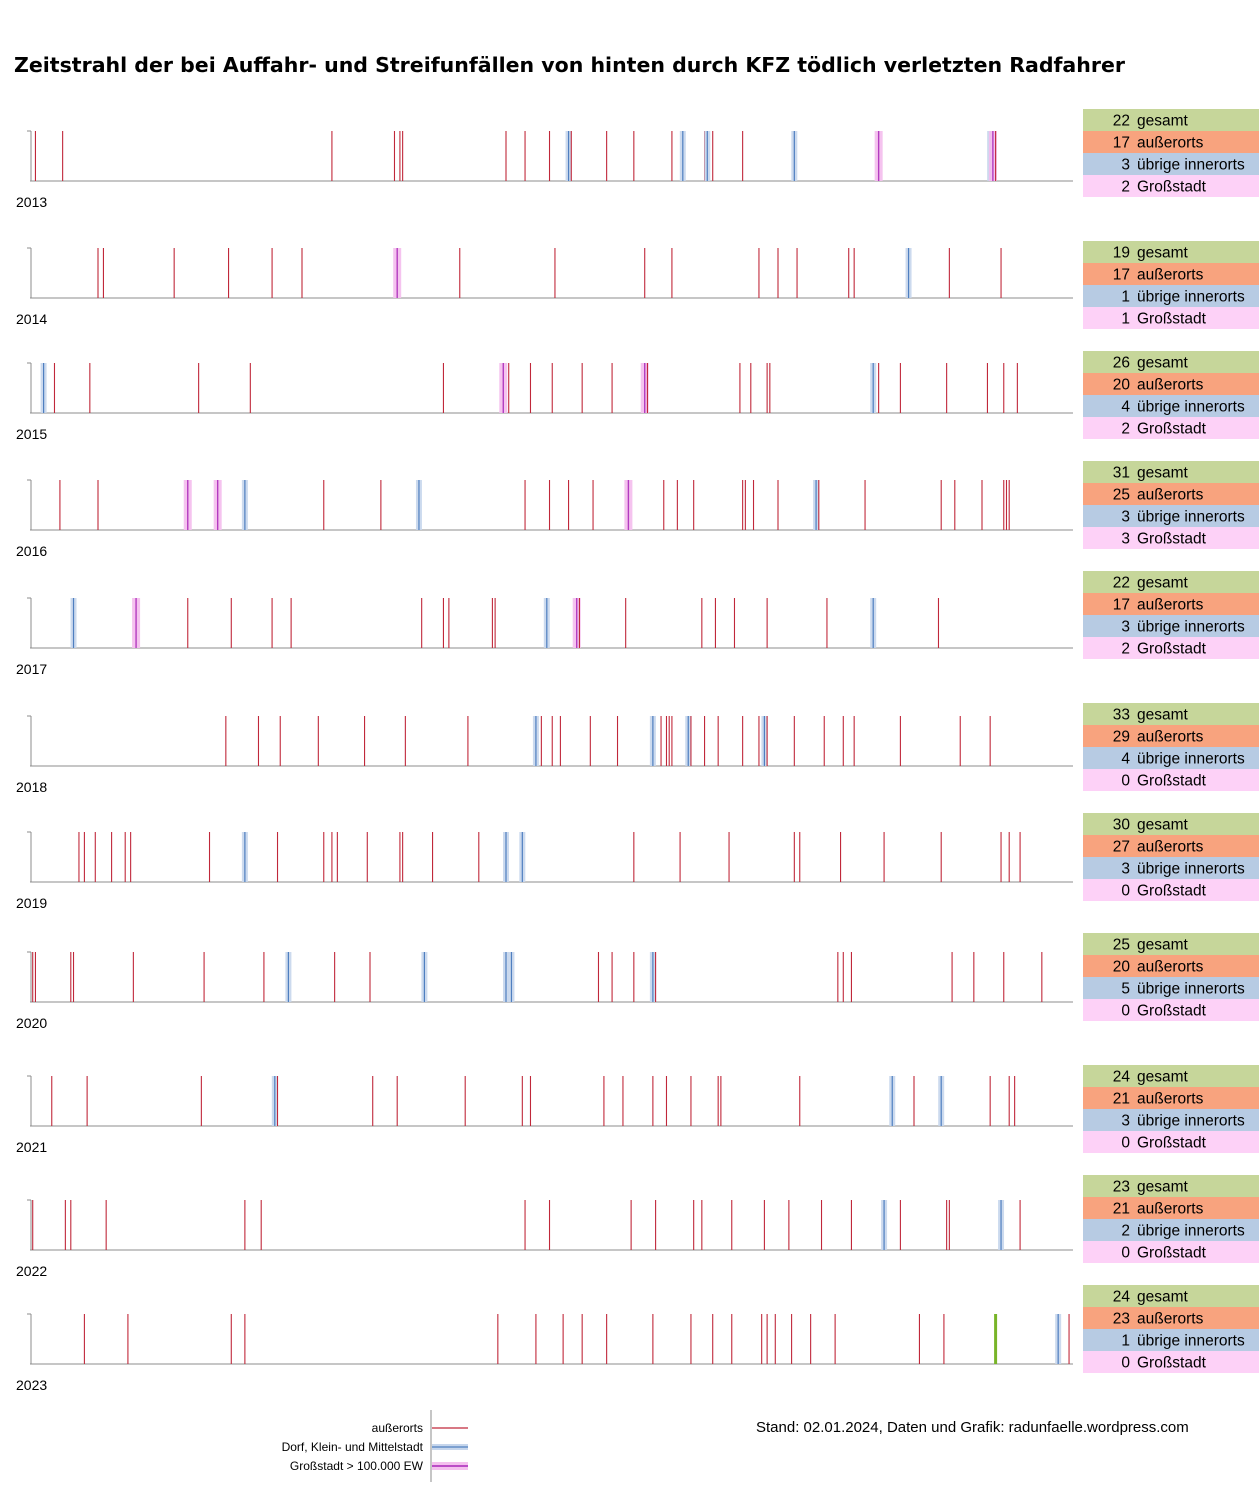 The width and height of the screenshot is (1260, 1505). What do you see at coordinates (1121, 715) in the screenshot?
I see `stat-count-total: 33` at bounding box center [1121, 715].